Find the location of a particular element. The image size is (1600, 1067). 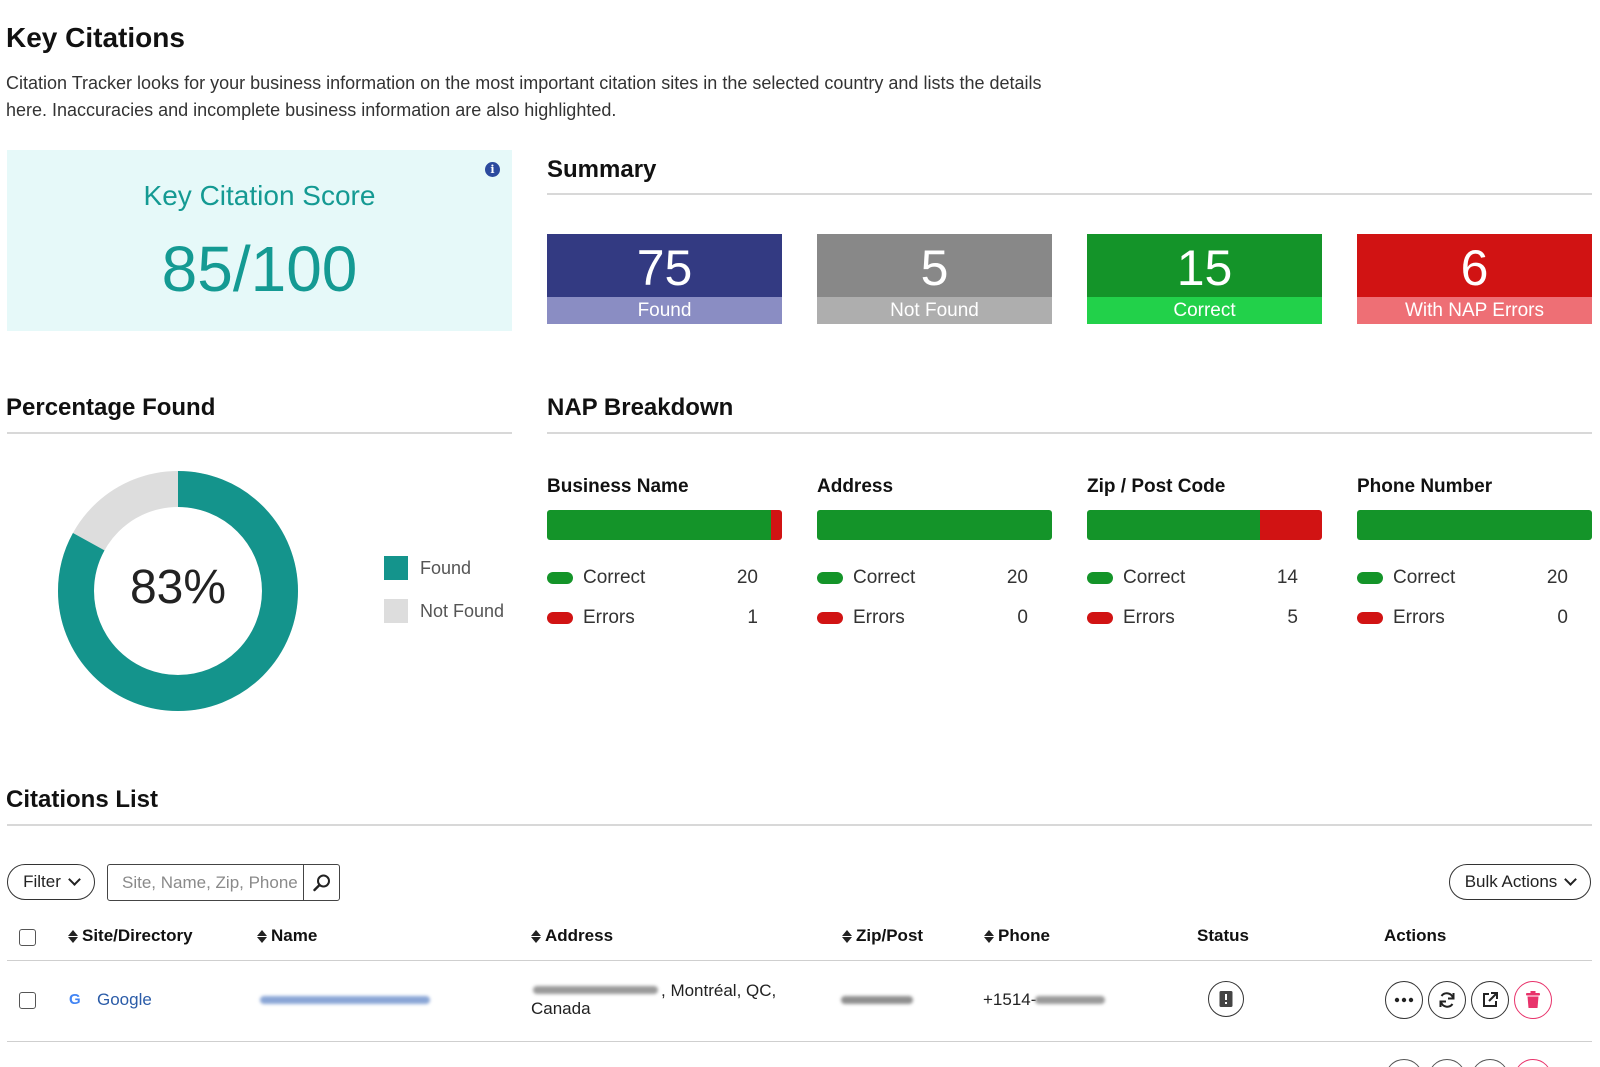

page-title: Key Citations is located at coordinates (95, 37).